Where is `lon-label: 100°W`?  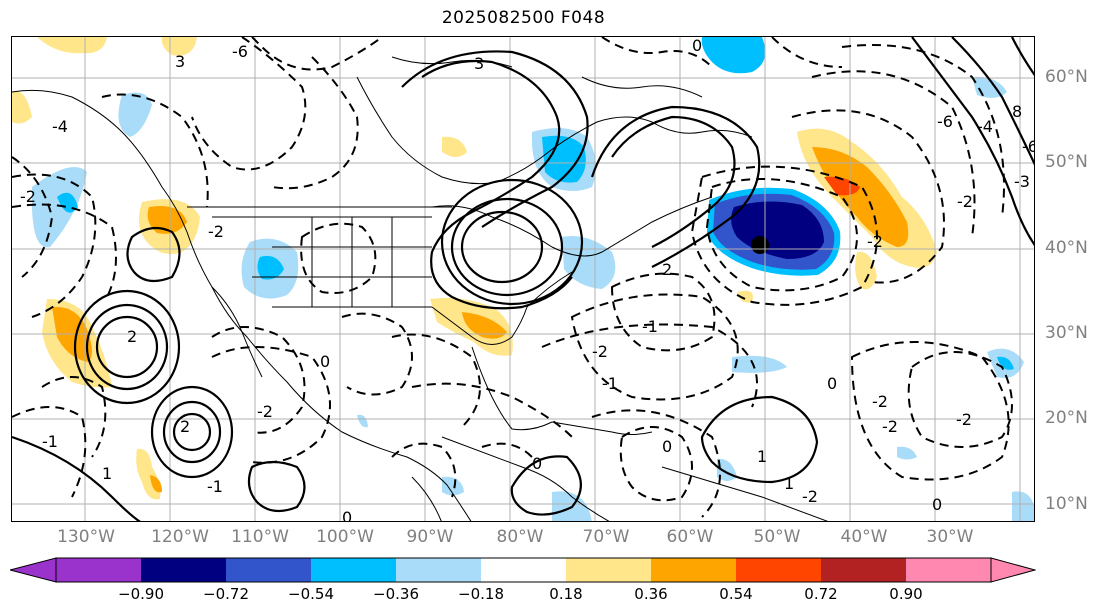
lon-label: 100°W is located at coordinates (345, 537).